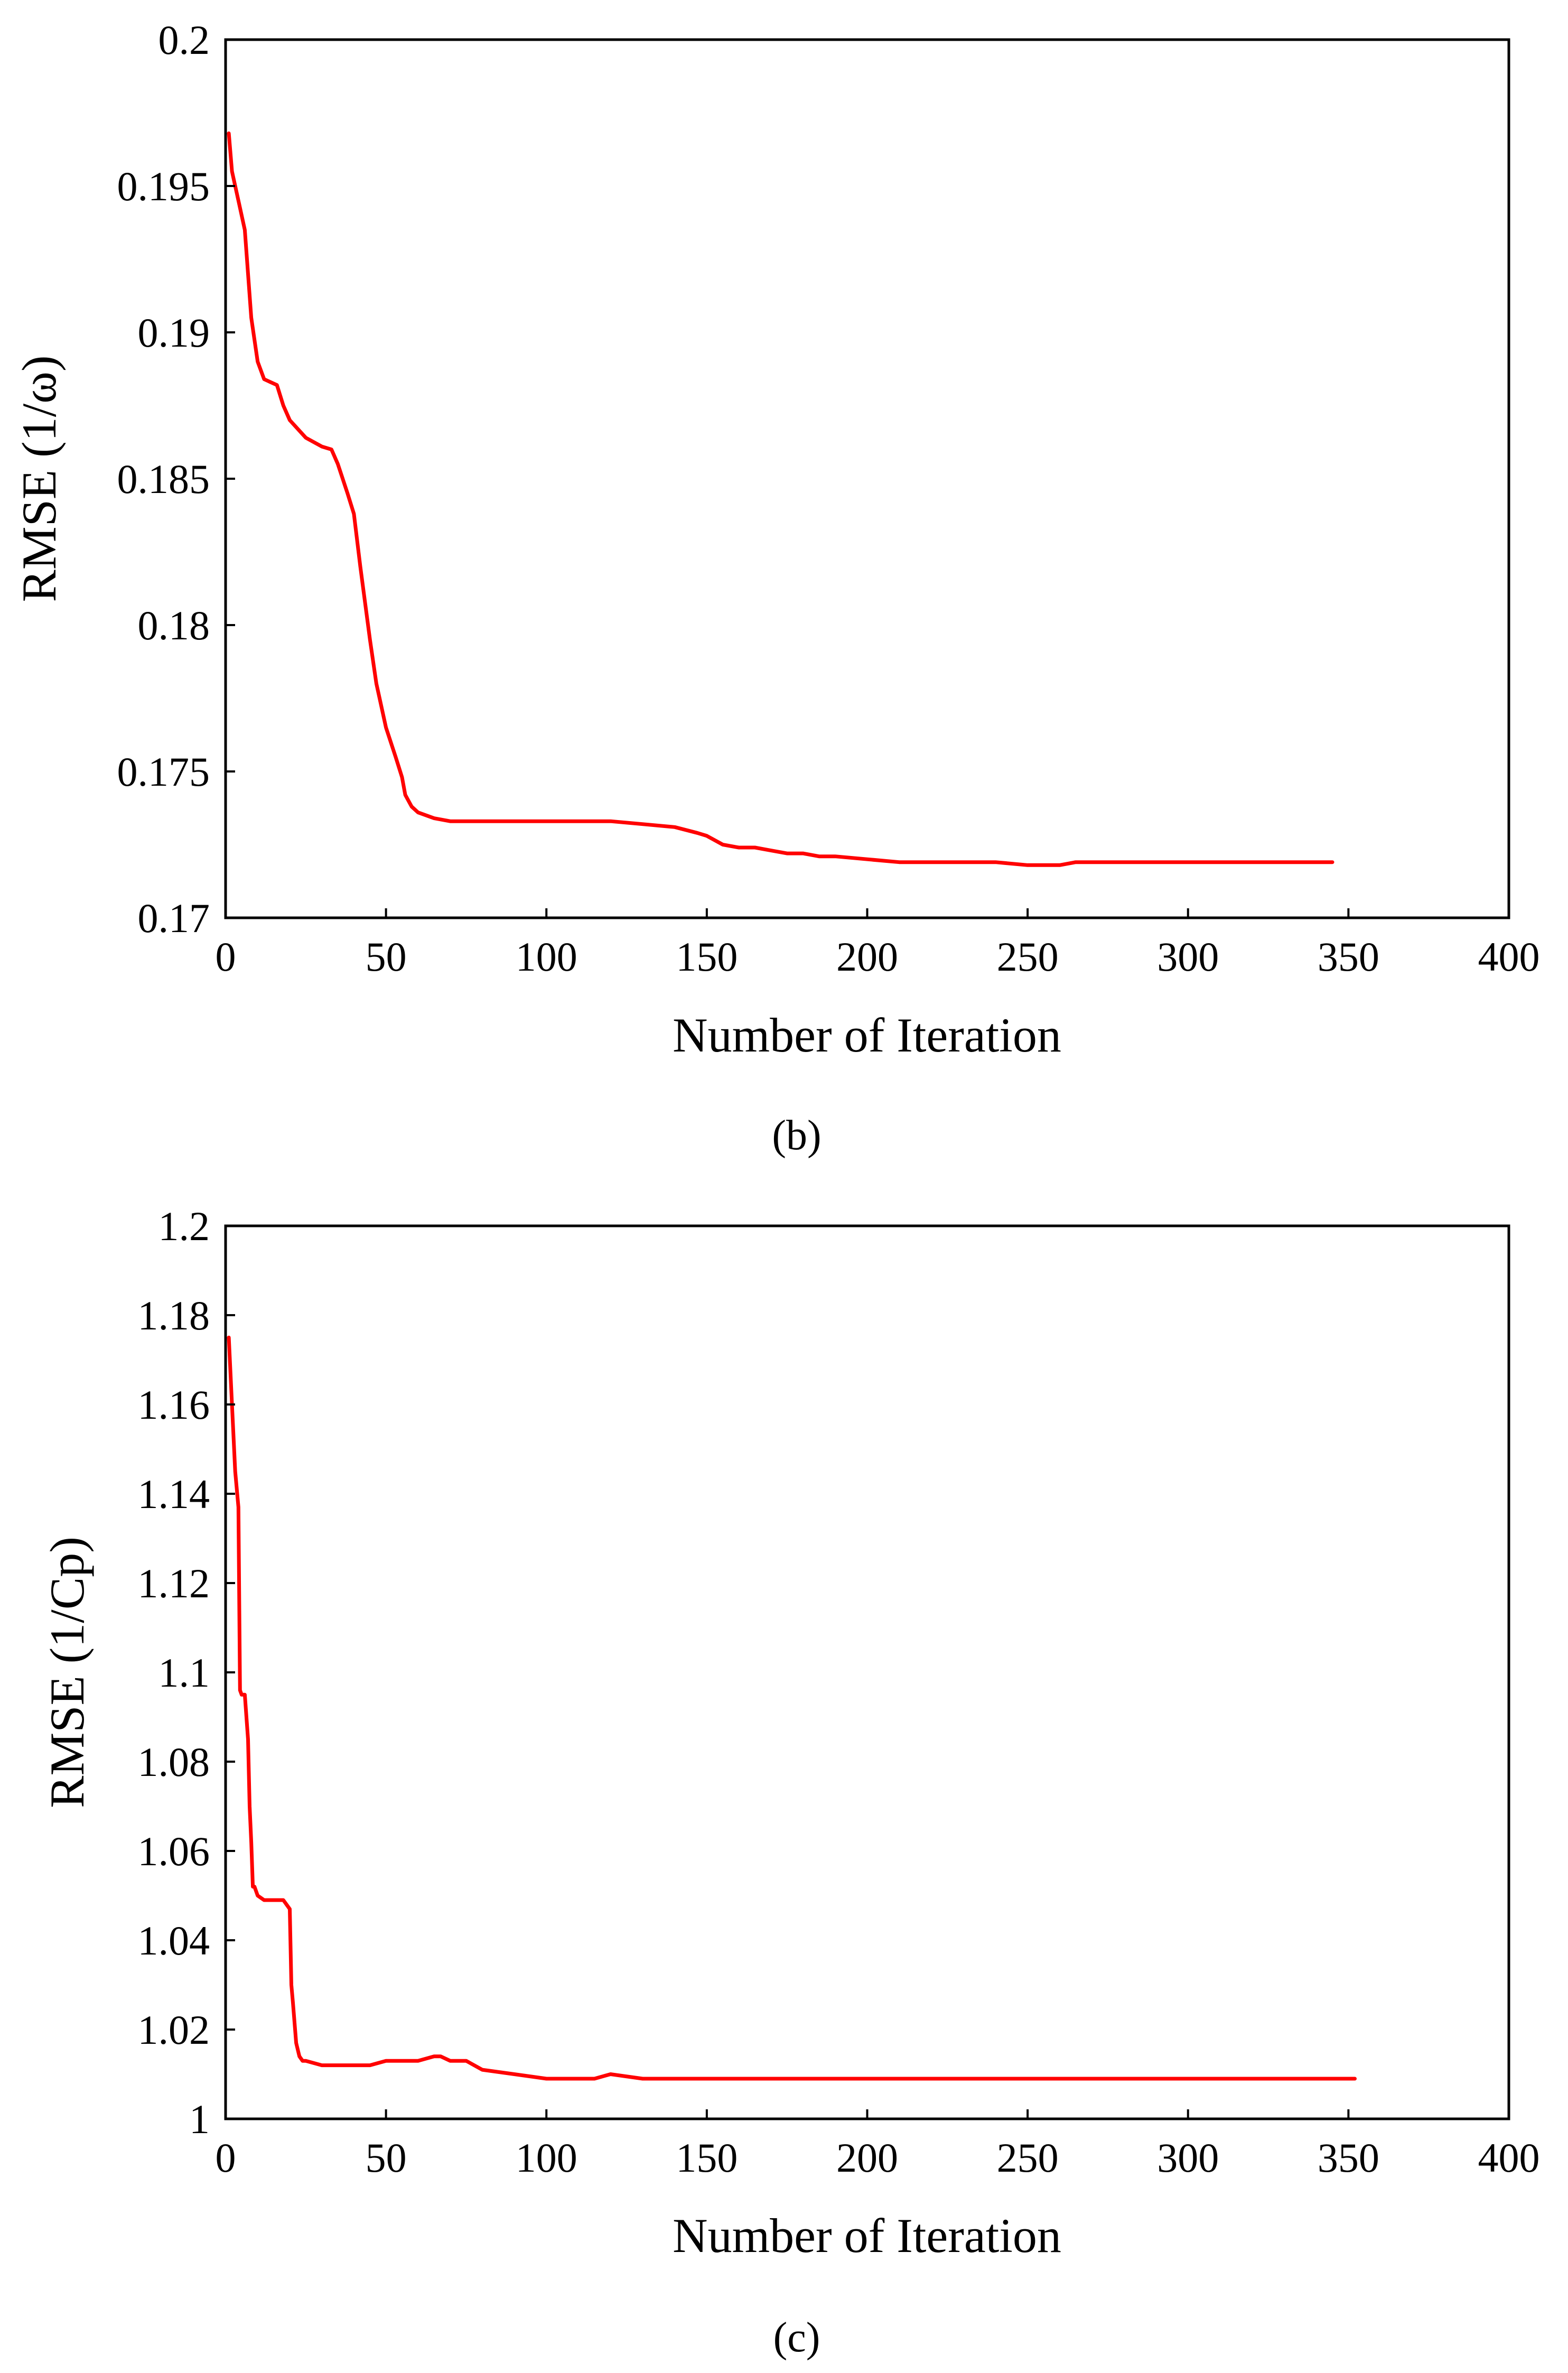 This screenshot has height=2373, width=1568. I want to click on chart-b-y-tick-label: 0.175, so click(163, 772).